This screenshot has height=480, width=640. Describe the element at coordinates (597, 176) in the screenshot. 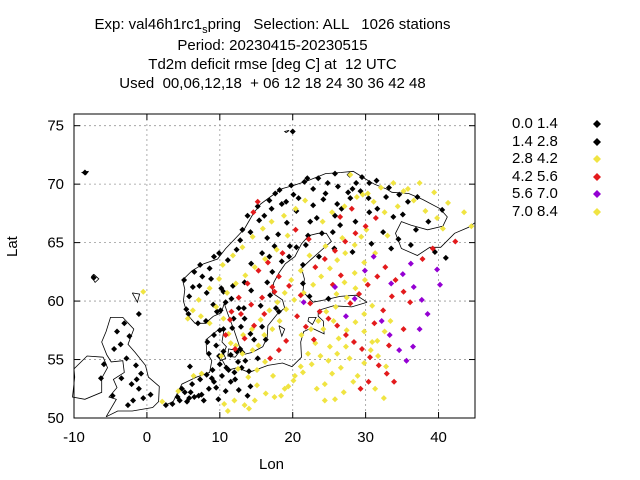

I see `legend-marker-diamond` at that location.